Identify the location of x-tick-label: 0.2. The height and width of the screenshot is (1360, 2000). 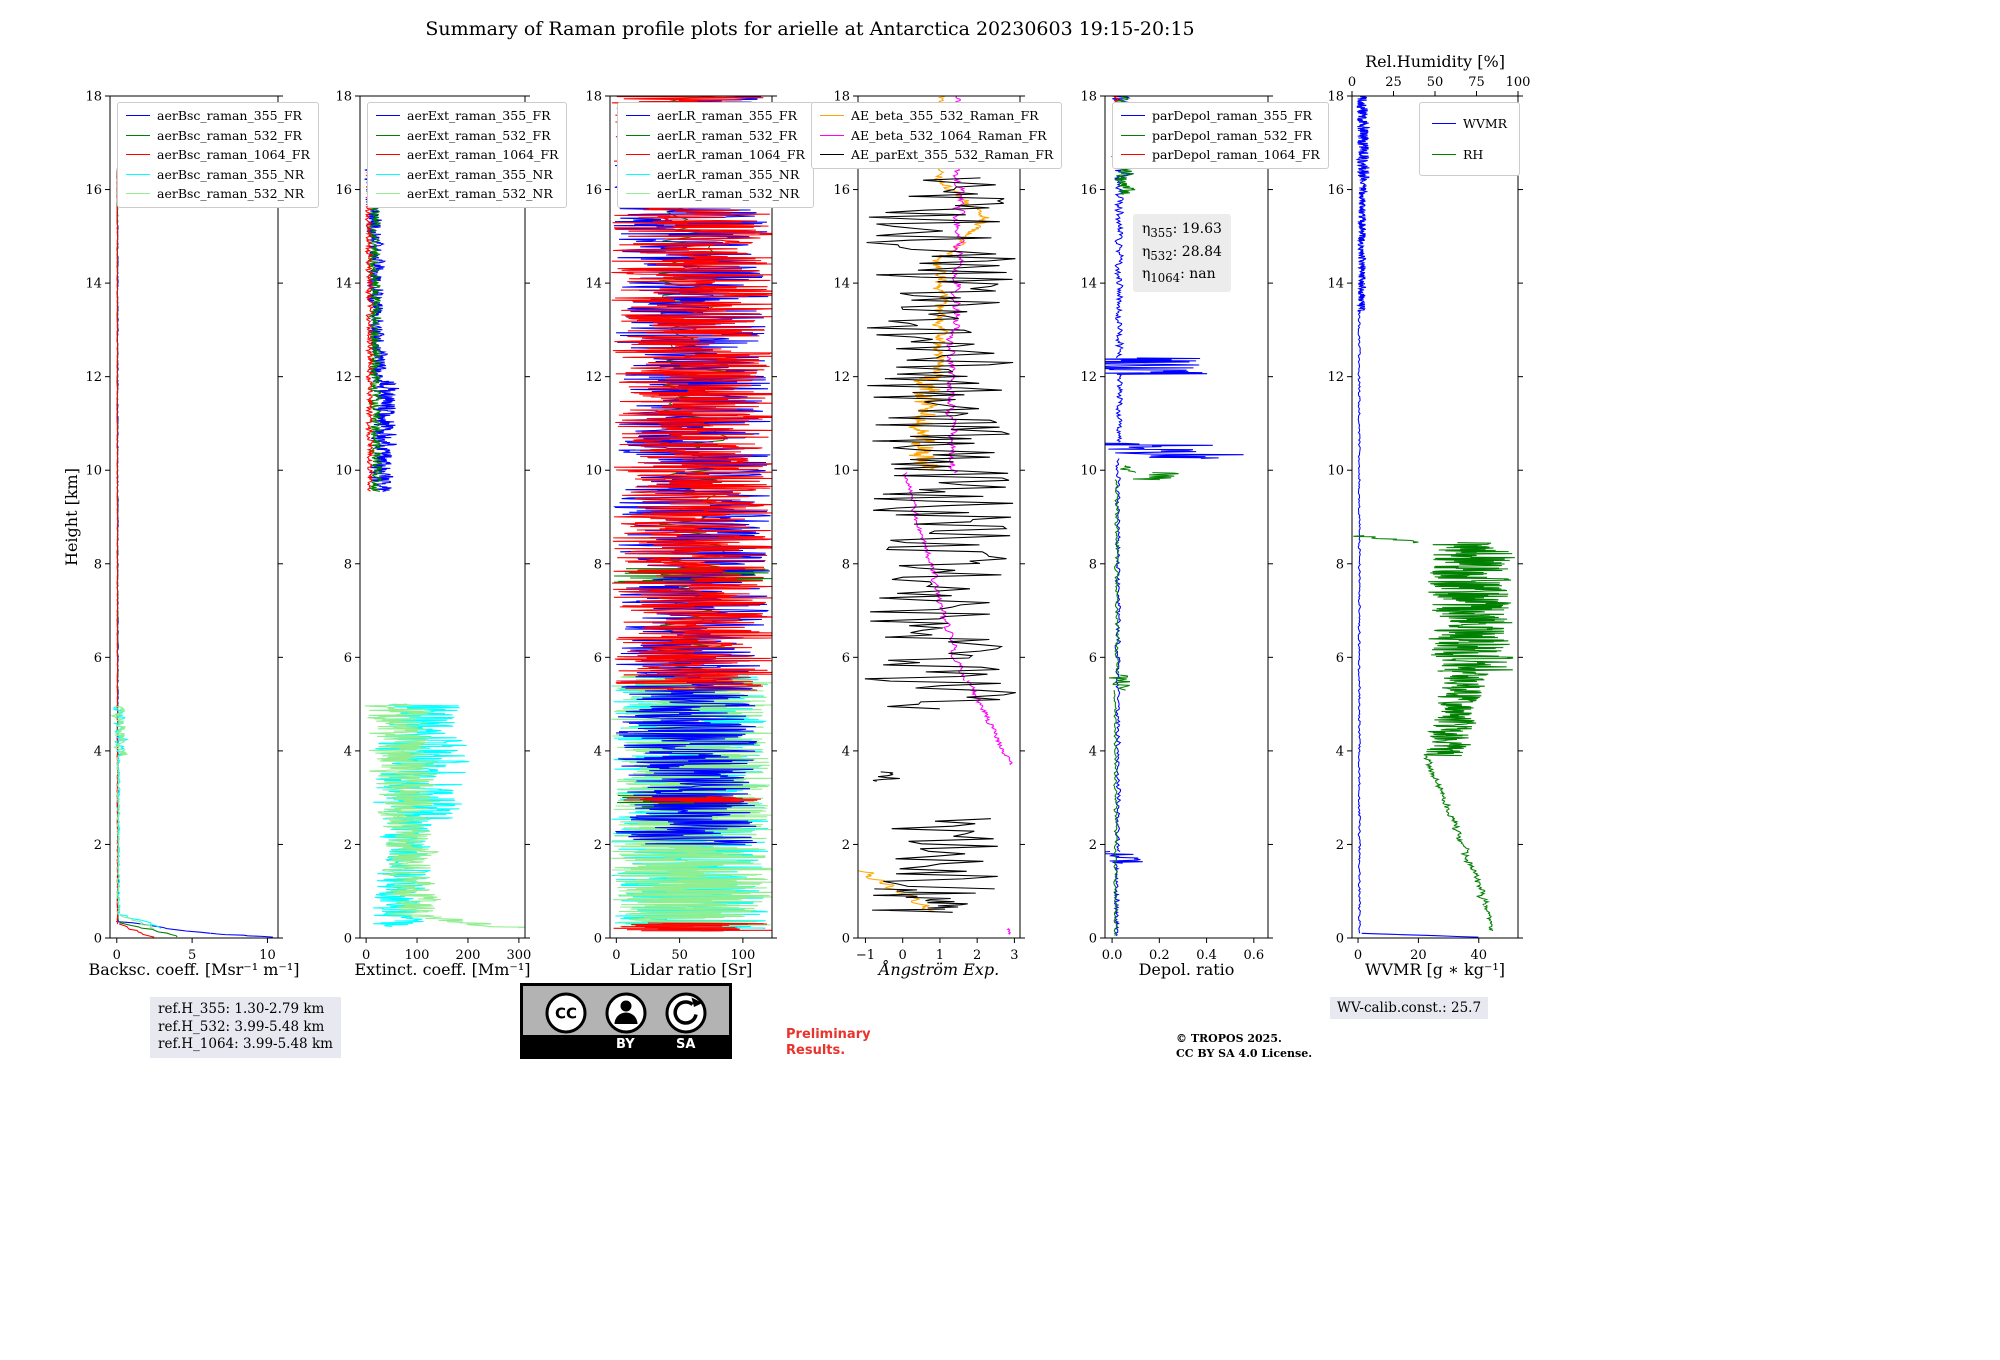
(1159, 955).